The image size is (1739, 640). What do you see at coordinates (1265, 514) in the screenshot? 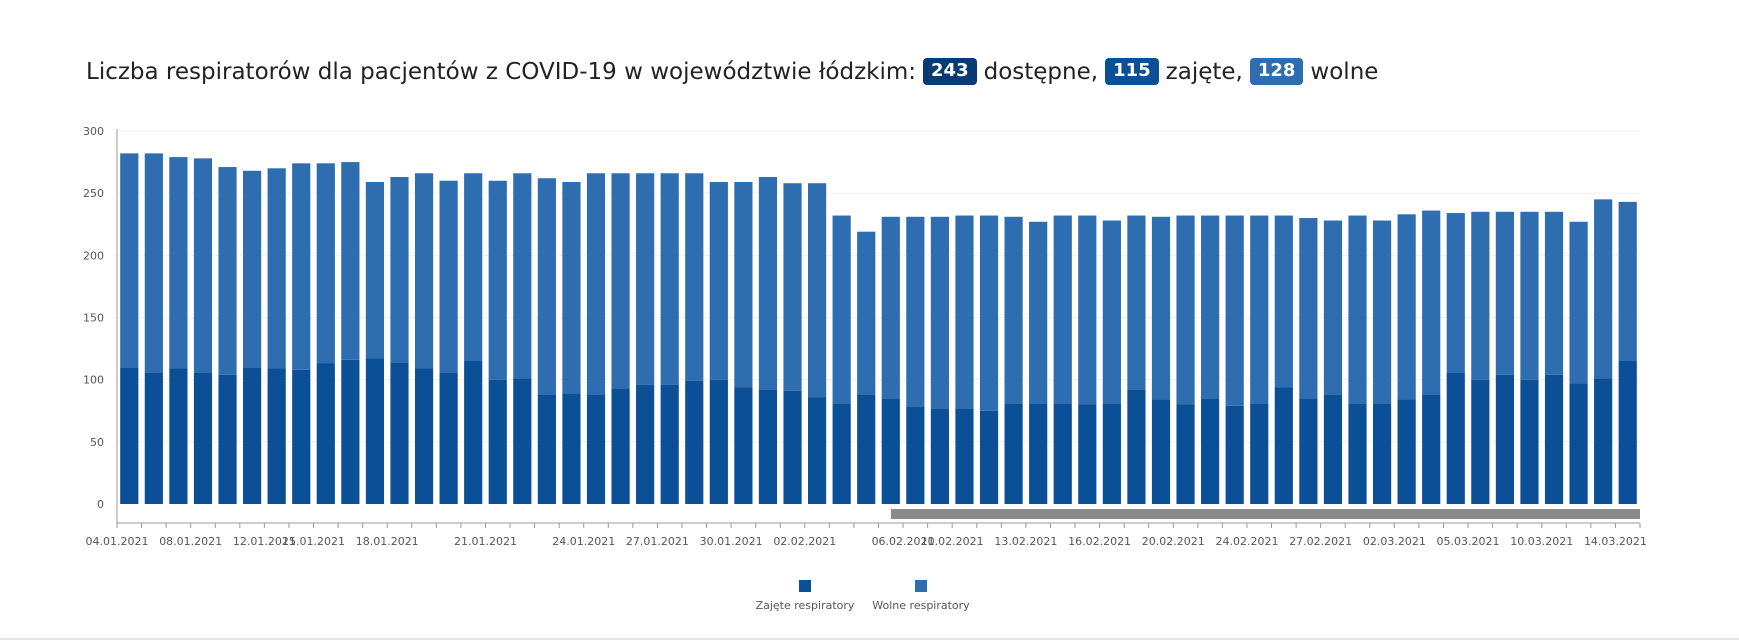
I see `chart-scrollbar` at bounding box center [1265, 514].